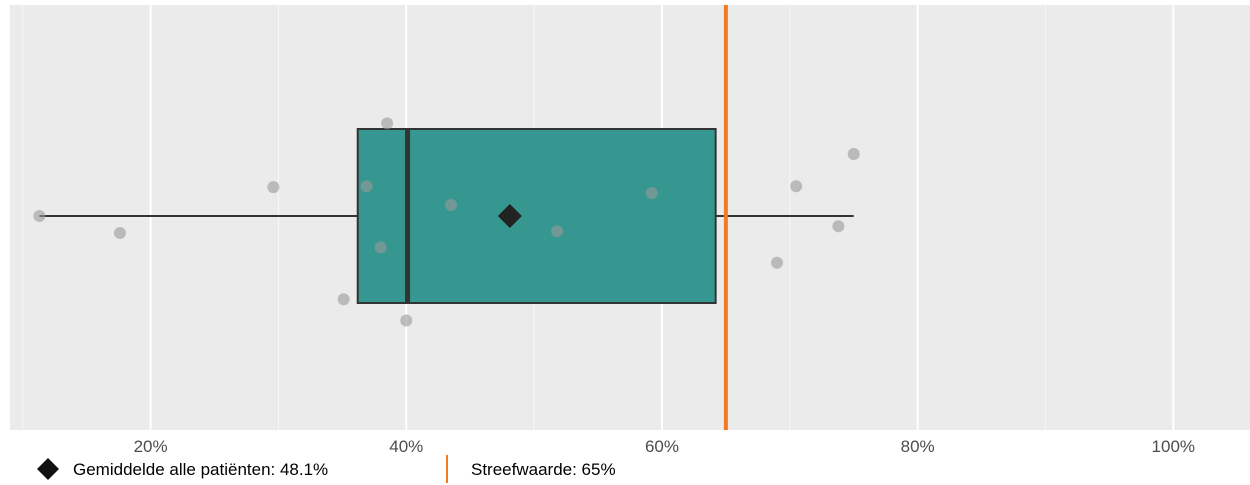 The image size is (1250, 485). I want to click on x-tick-label: 60%, so click(662, 446).